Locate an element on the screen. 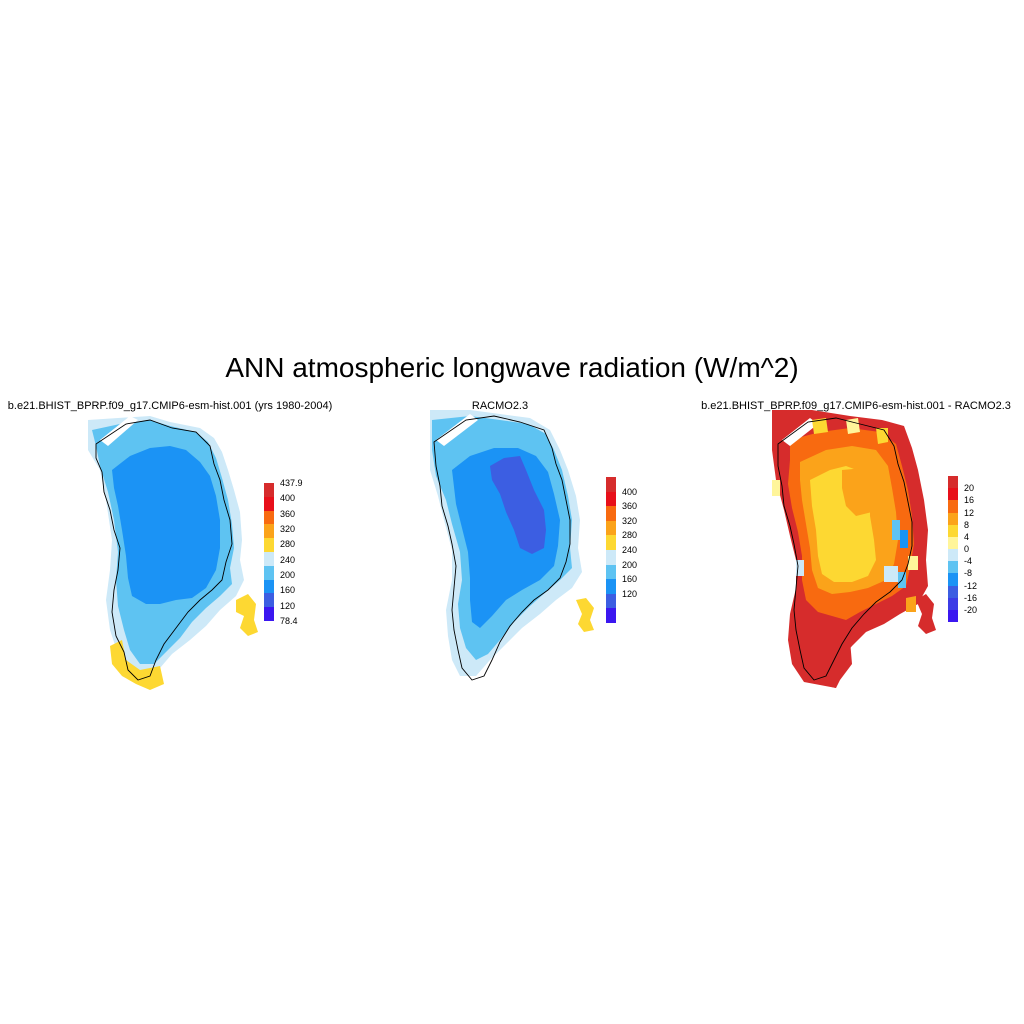 The width and height of the screenshot is (1024, 1024). colorbar-obs: 400 360 320 280 240 200 160 120 is located at coordinates (626, 550).